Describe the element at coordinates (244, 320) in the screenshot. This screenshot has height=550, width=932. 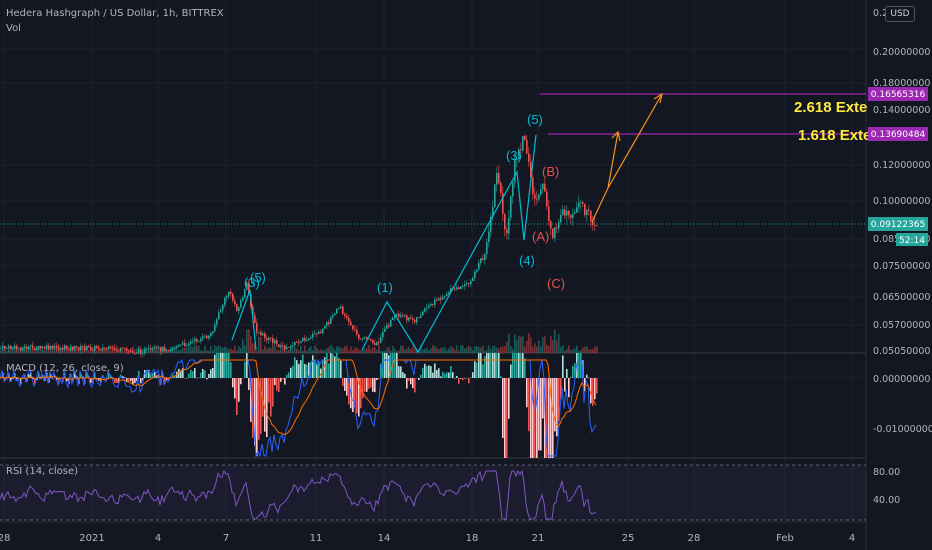
I see `wave-left-line` at that location.